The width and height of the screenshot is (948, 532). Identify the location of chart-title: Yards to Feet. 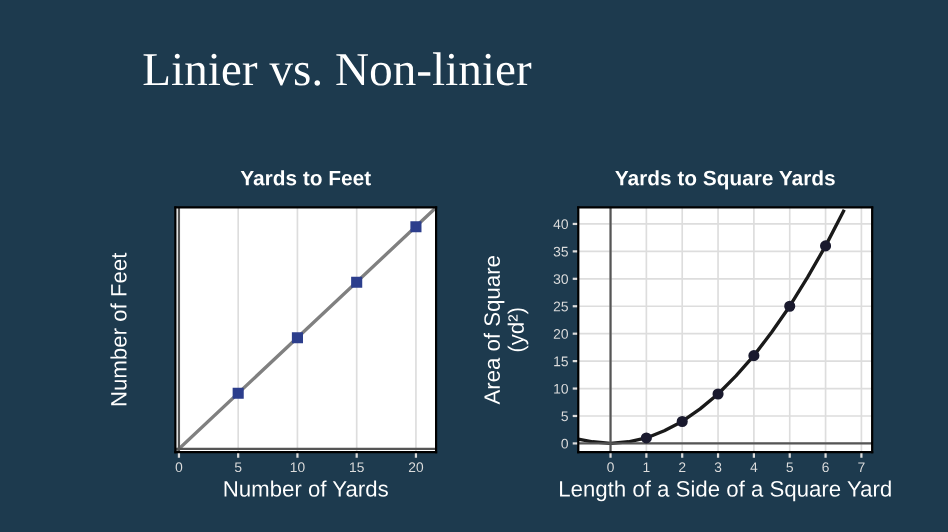
(305, 178).